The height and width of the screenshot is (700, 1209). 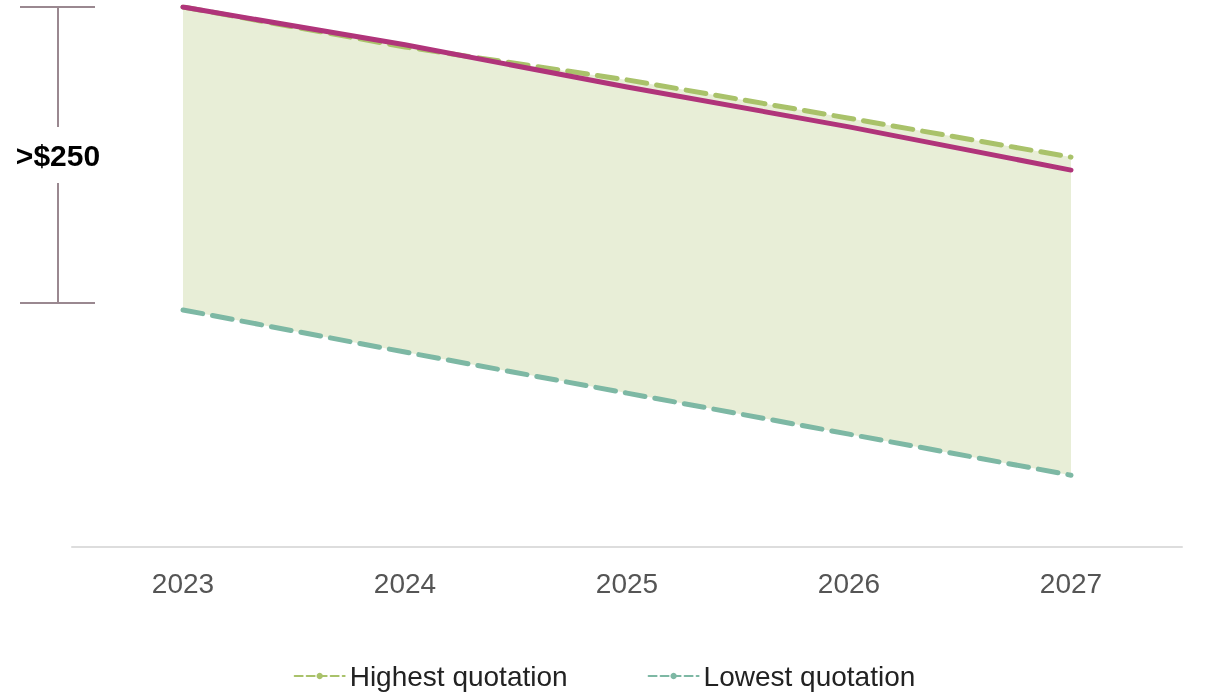 I want to click on annotation: >$250, so click(x=58, y=155).